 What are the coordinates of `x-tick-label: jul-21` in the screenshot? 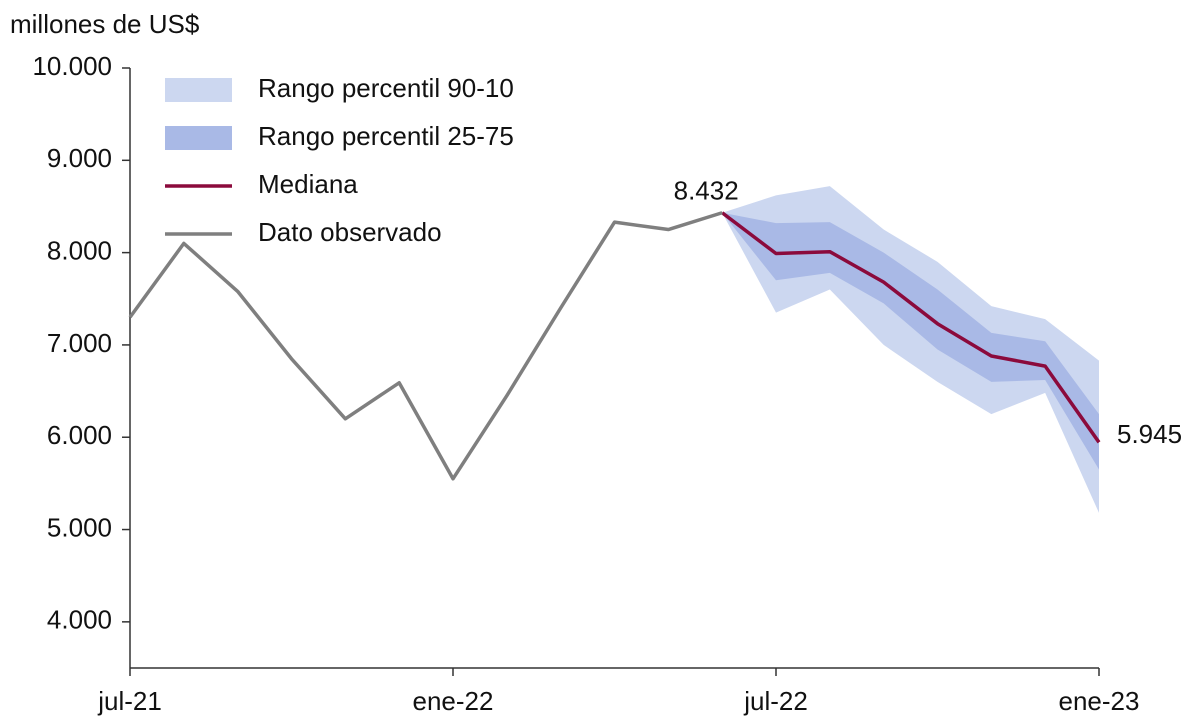 It's located at (129, 701).